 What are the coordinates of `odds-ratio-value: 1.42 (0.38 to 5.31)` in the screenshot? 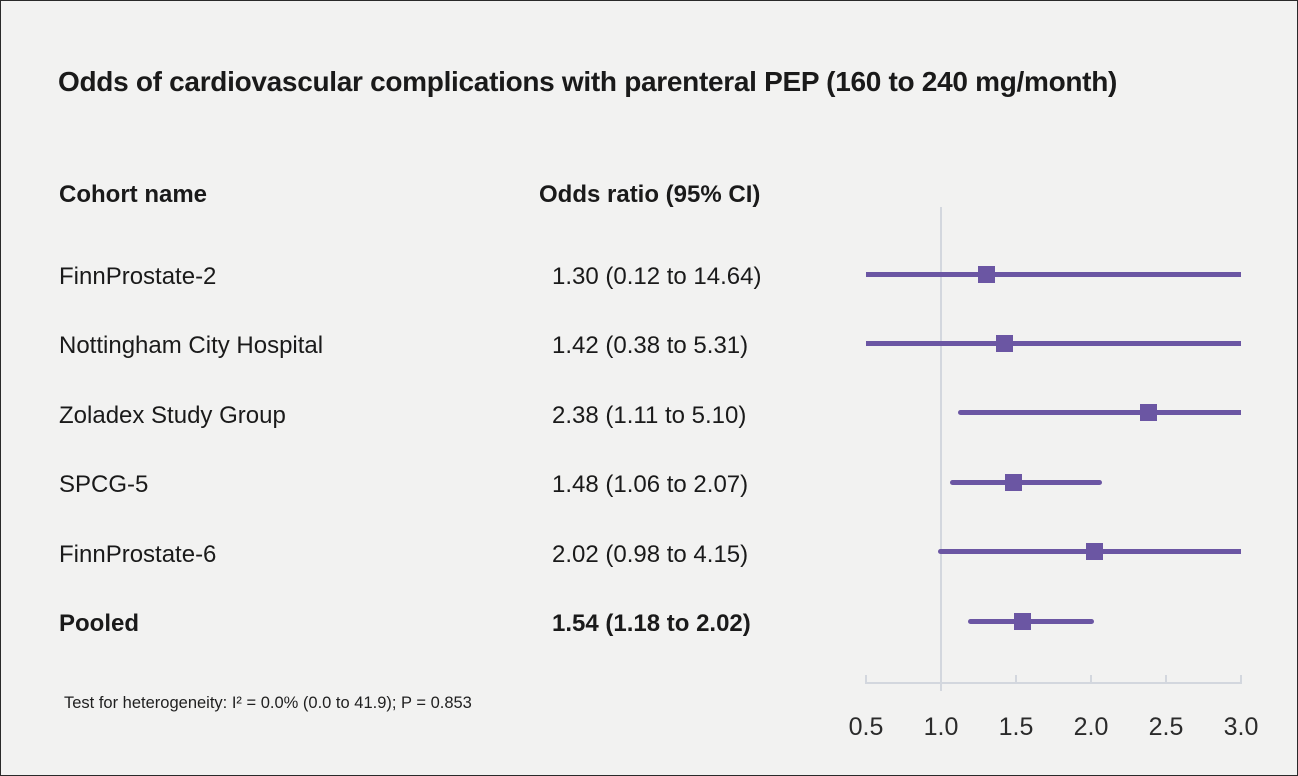 It's located at (650, 346).